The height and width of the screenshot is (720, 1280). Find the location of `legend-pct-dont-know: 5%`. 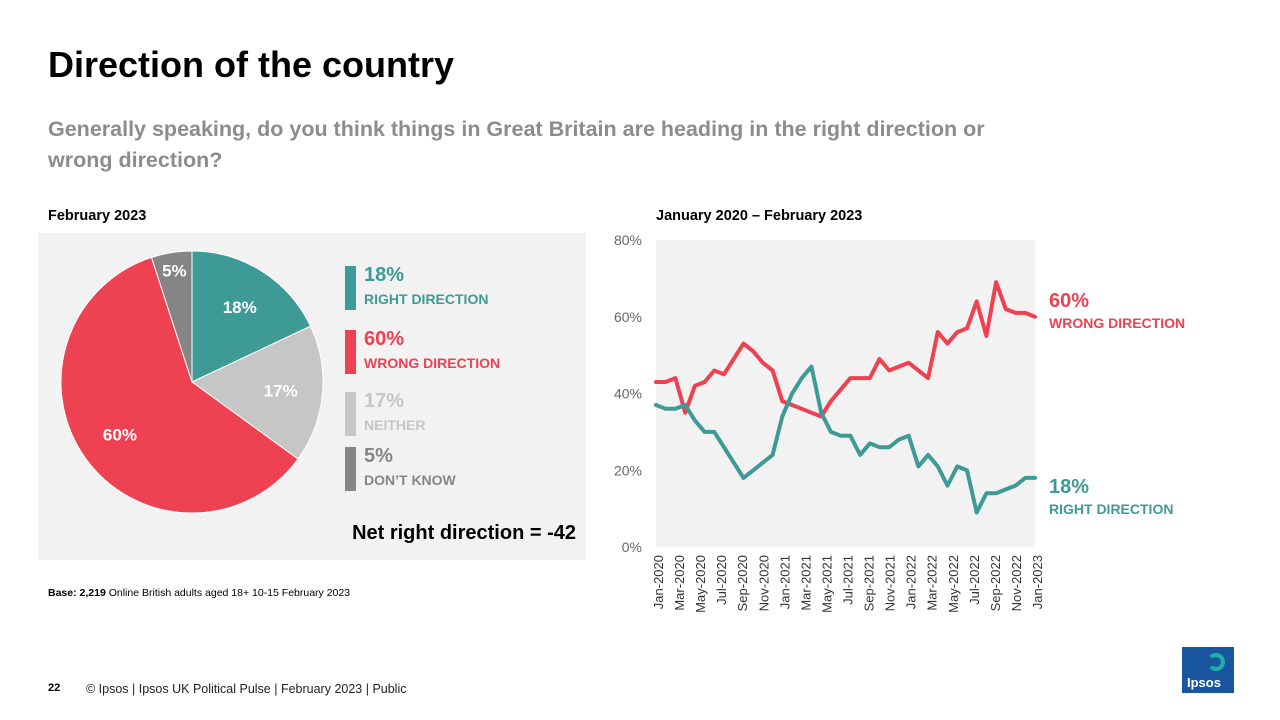

legend-pct-dont-know: 5% is located at coordinates (378, 456).